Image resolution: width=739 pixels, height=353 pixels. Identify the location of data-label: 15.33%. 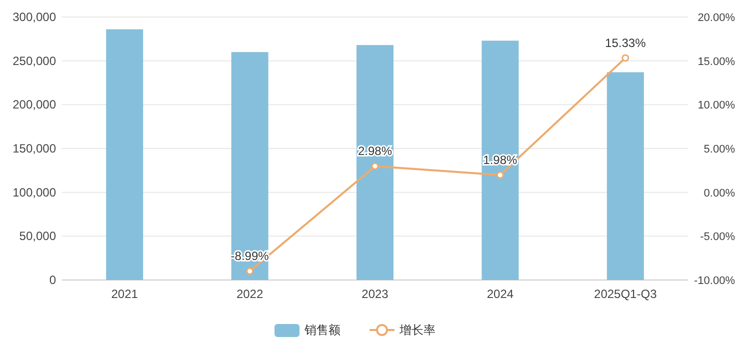
(625, 43).